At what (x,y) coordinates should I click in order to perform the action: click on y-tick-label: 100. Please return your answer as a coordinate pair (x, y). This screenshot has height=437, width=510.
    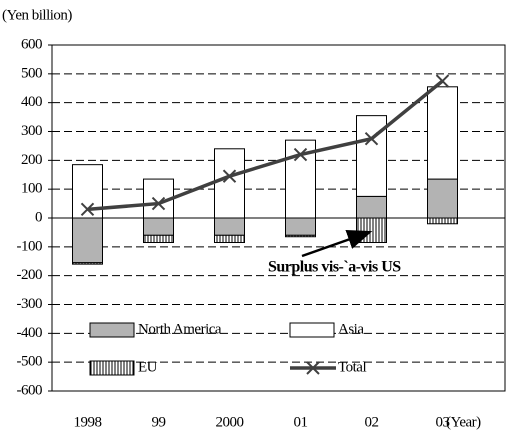
    Looking at the image, I should click on (31, 189).